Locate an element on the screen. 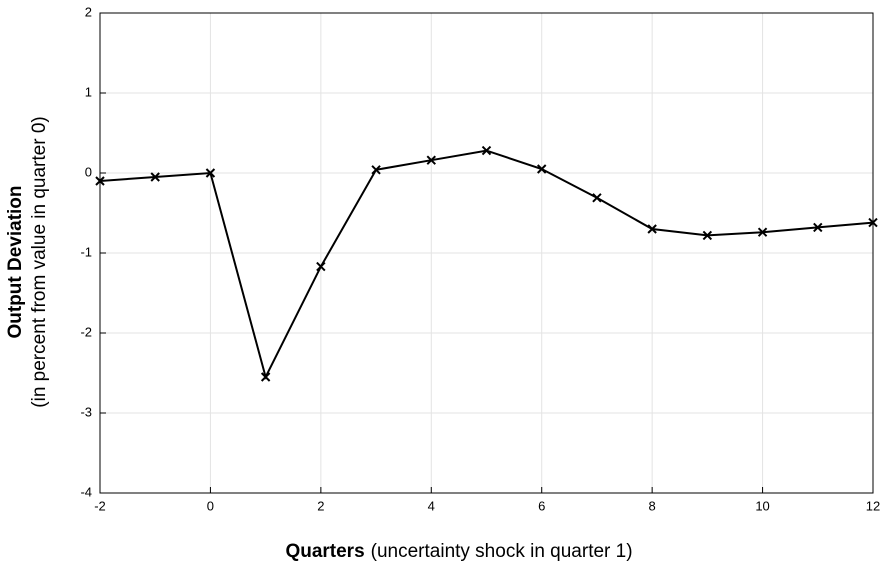  x-label-rest: (uncertainty shock in quarter 1) is located at coordinates (502, 551).